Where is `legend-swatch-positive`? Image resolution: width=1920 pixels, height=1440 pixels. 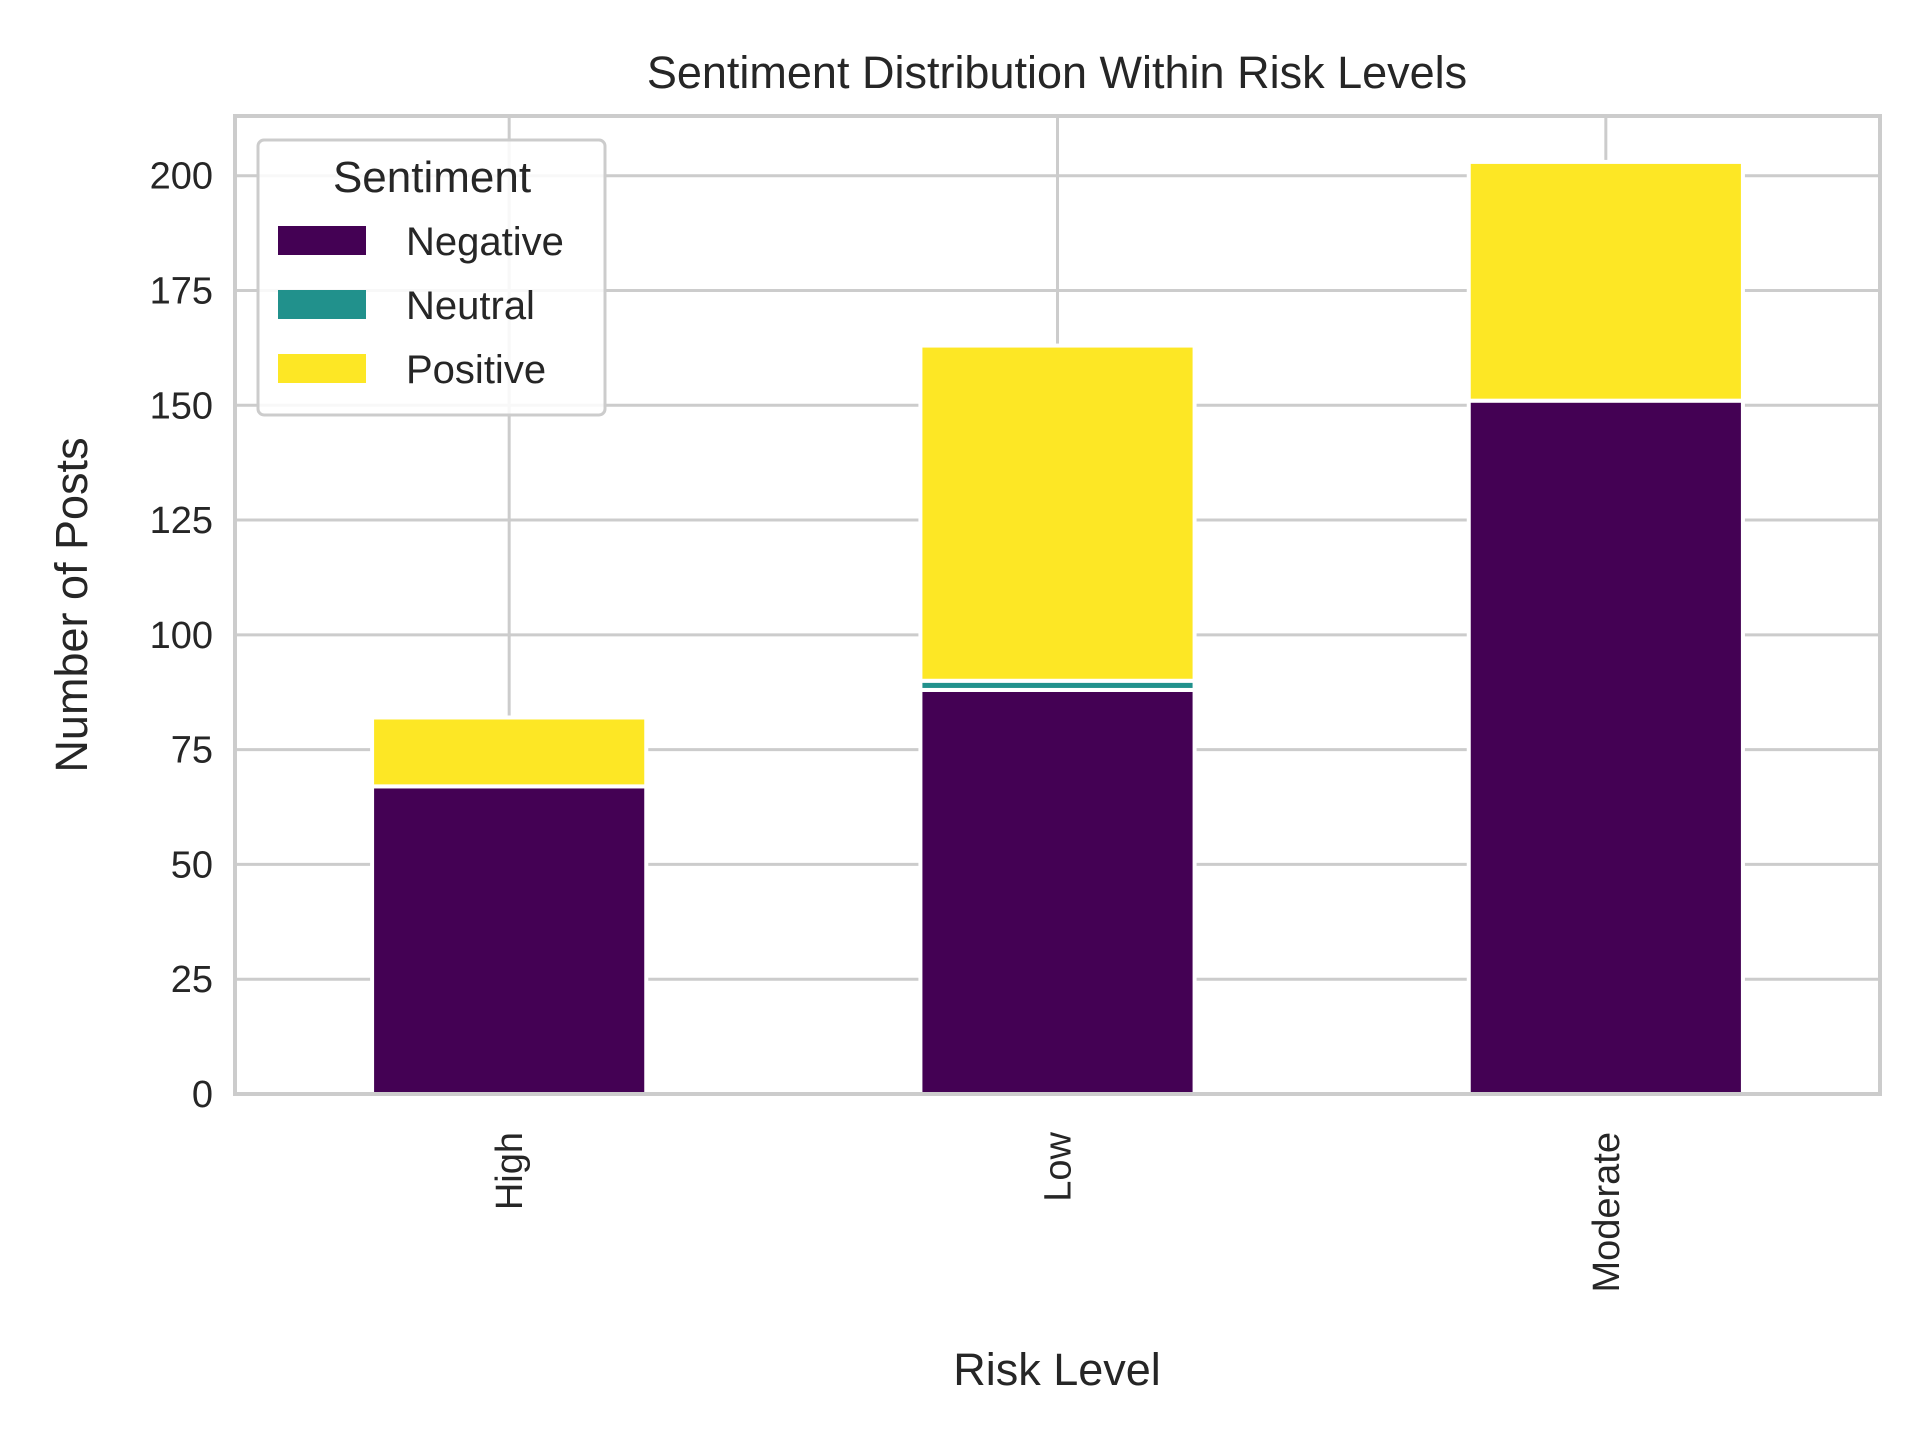 legend-swatch-positive is located at coordinates (322, 368).